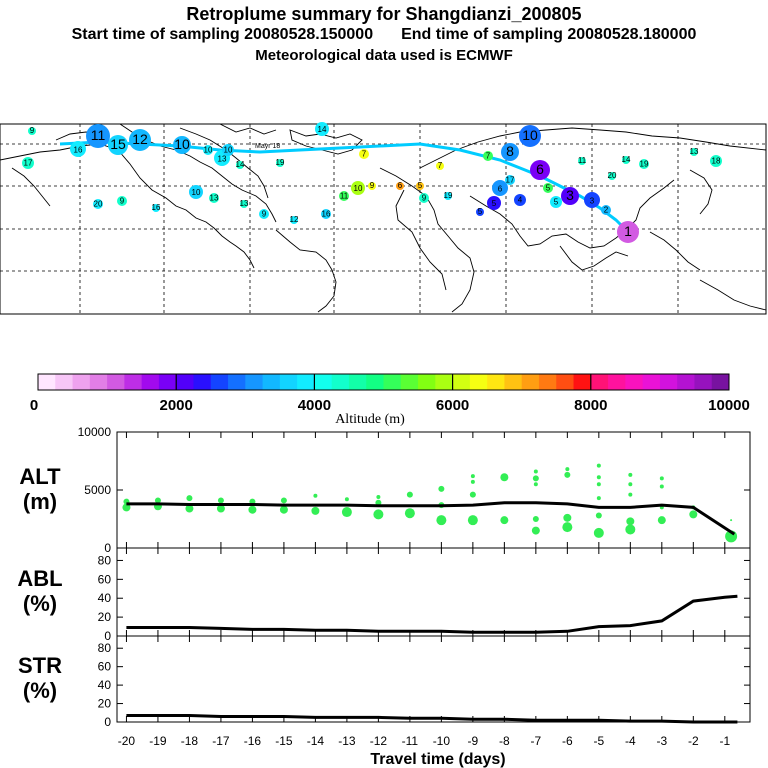 Image resolution: width=768 pixels, height=768 pixels. Describe the element at coordinates (433, 490) in the screenshot. I see `alt-panel-frame` at that location.